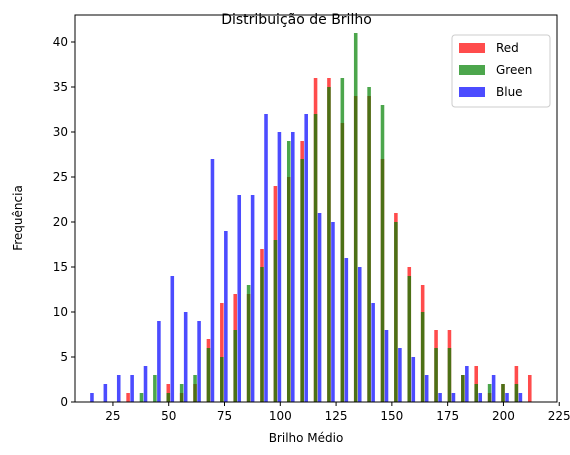 Image resolution: width=570 pixels, height=455 pixels. What do you see at coordinates (64, 357) in the screenshot?
I see `y-tick-label: 5` at bounding box center [64, 357].